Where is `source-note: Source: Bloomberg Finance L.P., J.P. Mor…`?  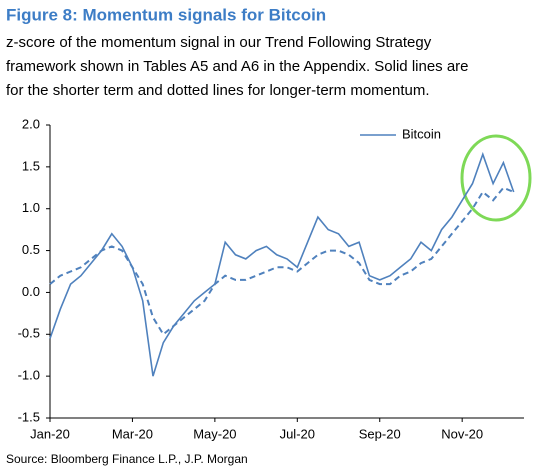 source-note: Source: Bloomberg Finance L.P., J.P. Mor… is located at coordinates (127, 459).